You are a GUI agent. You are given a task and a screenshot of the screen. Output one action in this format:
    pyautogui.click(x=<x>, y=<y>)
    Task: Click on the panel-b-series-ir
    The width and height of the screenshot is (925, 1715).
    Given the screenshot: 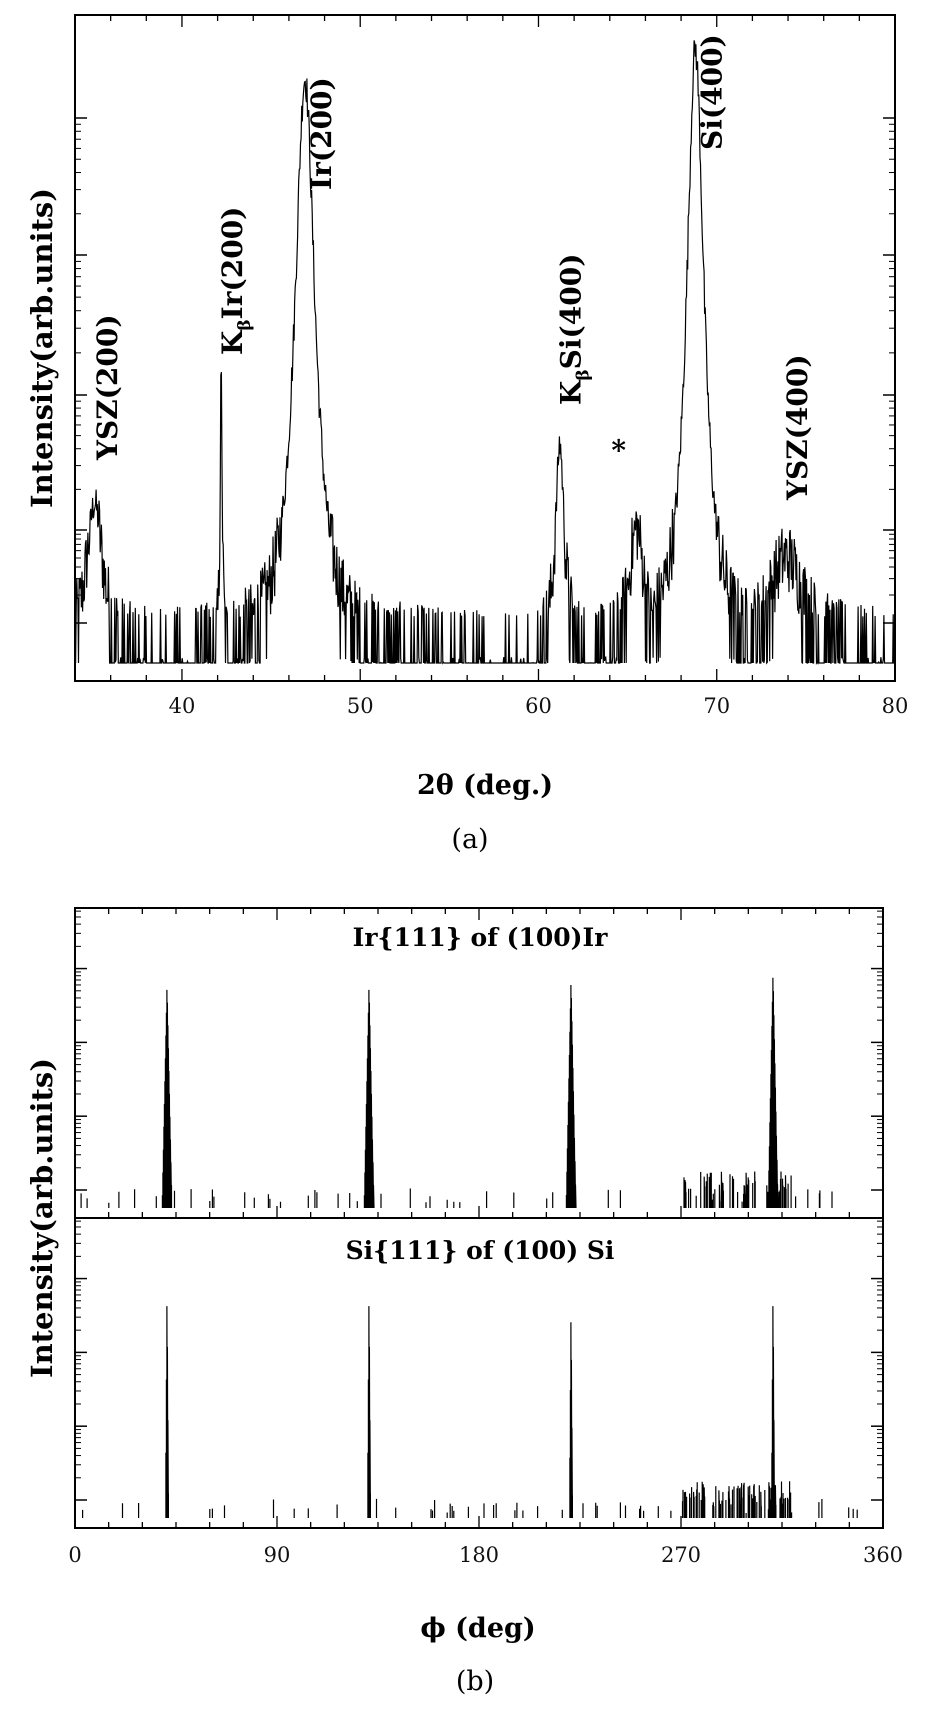 What is the action you would take?
    pyautogui.click(x=456, y=1093)
    